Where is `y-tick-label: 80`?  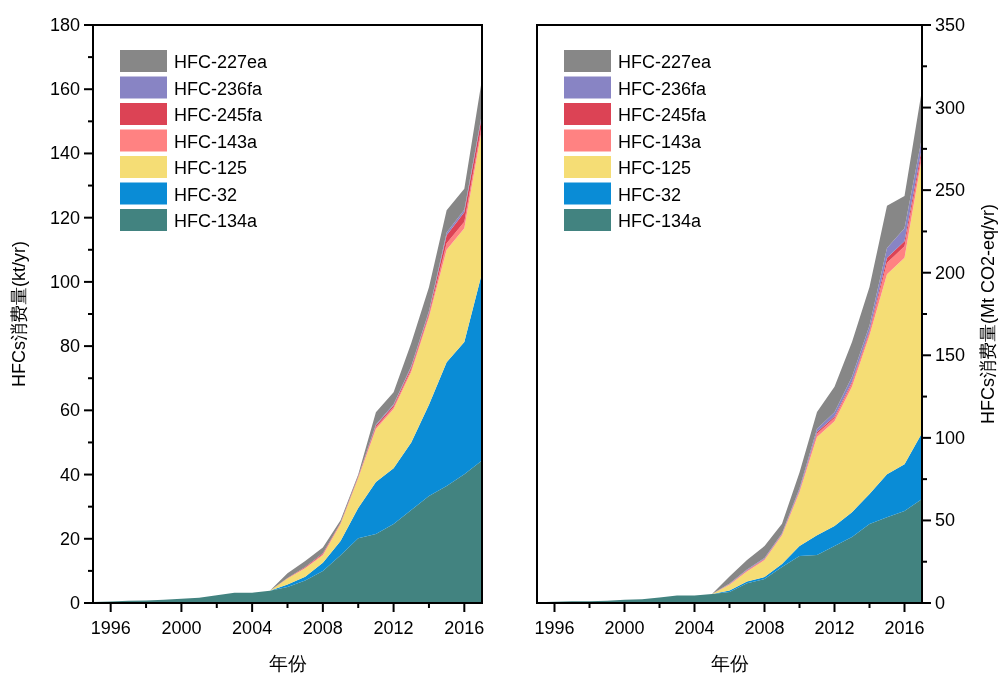
y-tick-label: 80 is located at coordinates (69, 346).